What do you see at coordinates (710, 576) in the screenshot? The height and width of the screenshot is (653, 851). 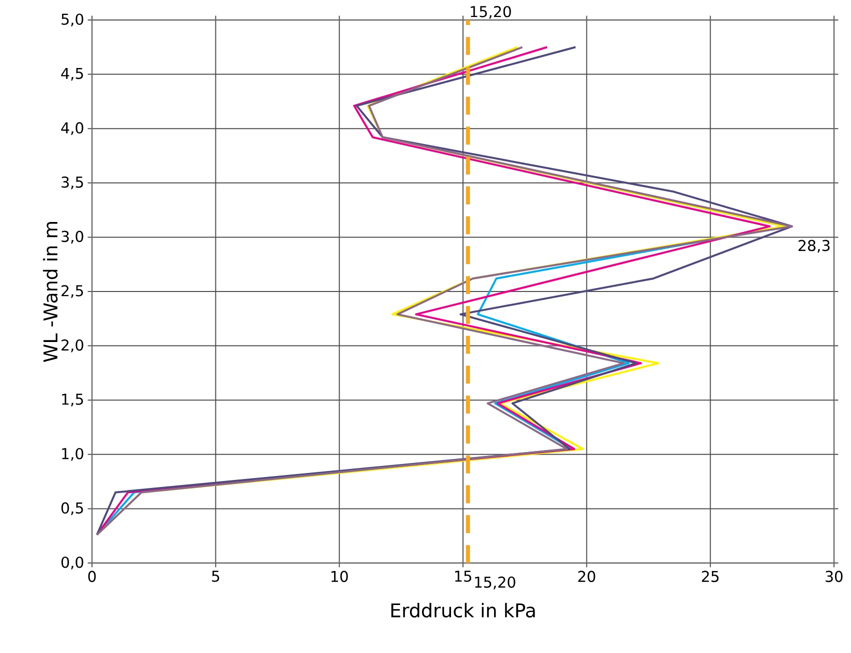 I see `x-tick-label: 25` at bounding box center [710, 576].